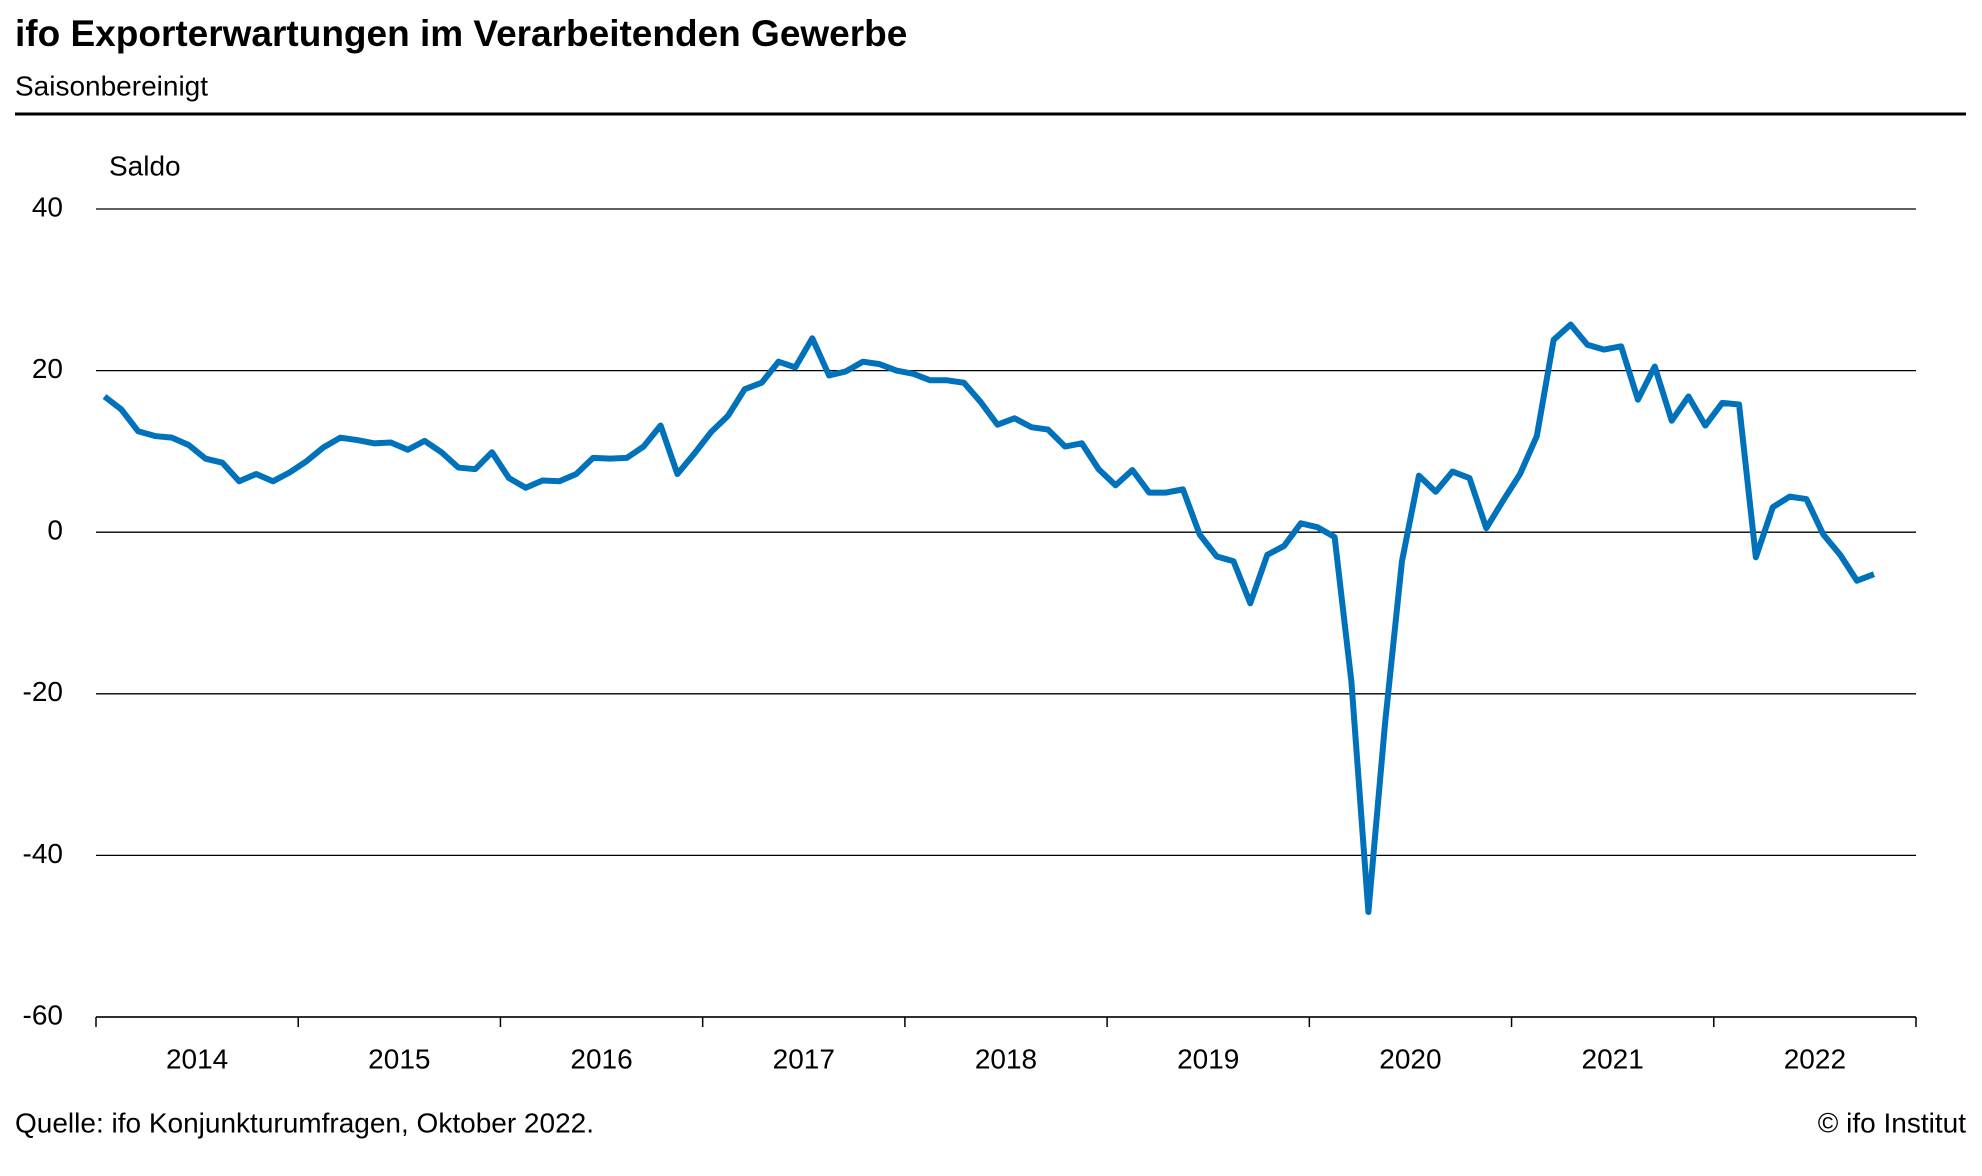 Image resolution: width=1982 pixels, height=1176 pixels. Describe the element at coordinates (43, 691) in the screenshot. I see `y-tick-label: -20` at that location.